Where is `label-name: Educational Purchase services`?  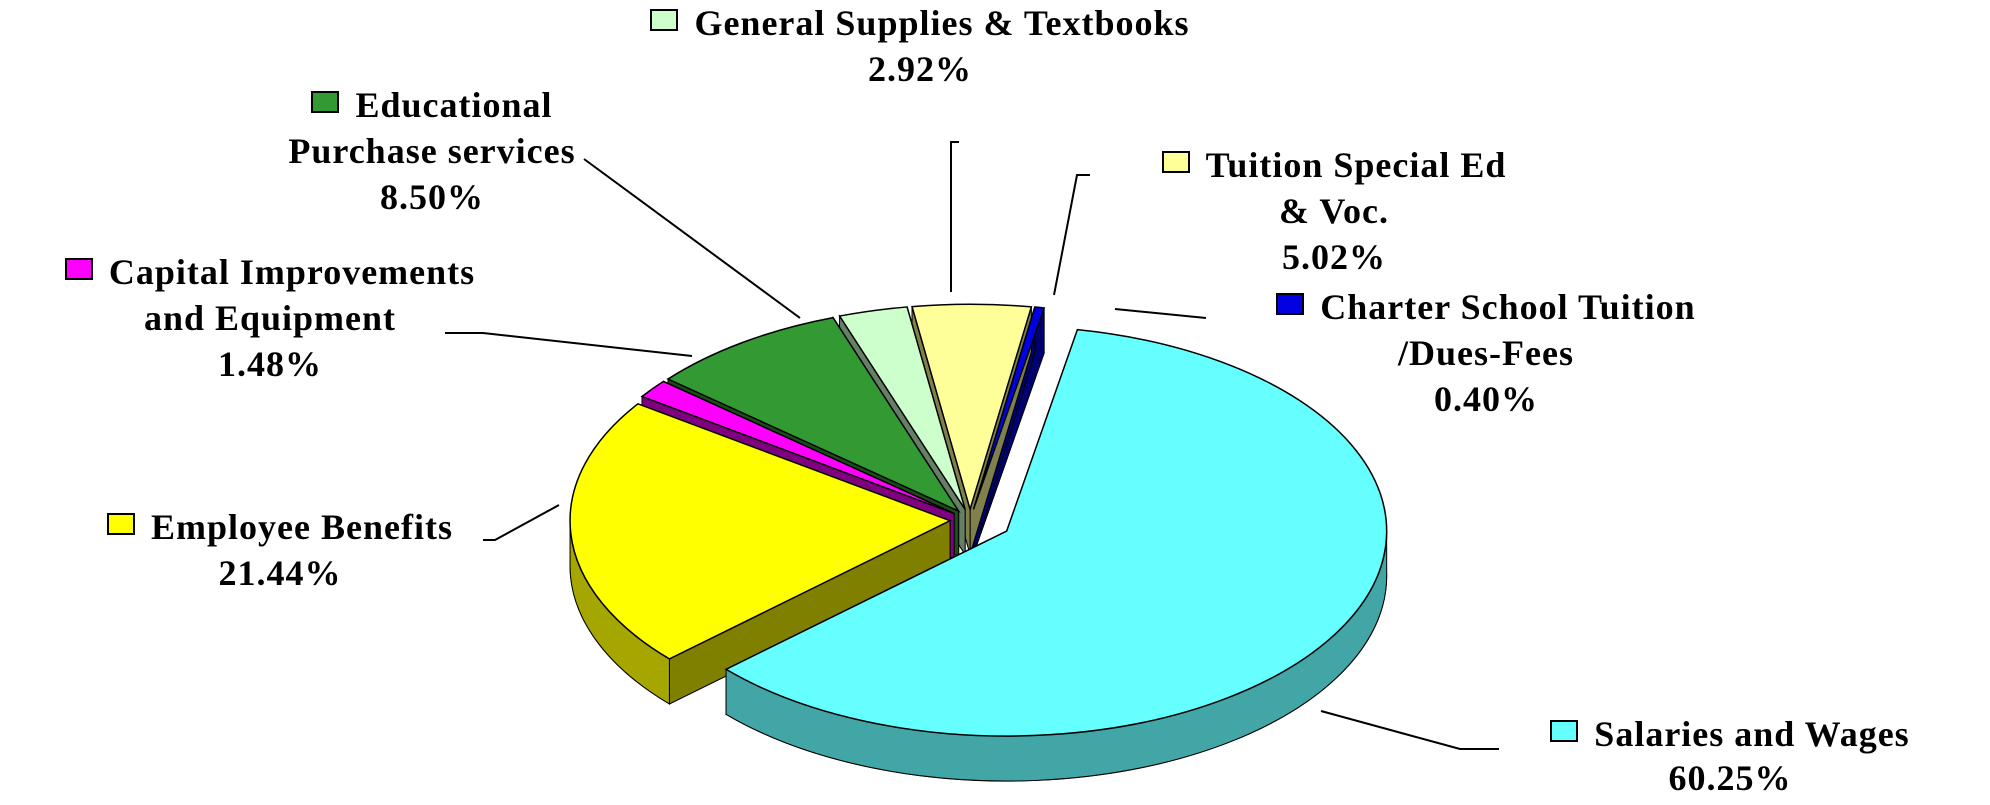
label-name: Educational Purchase services is located at coordinates (432, 128).